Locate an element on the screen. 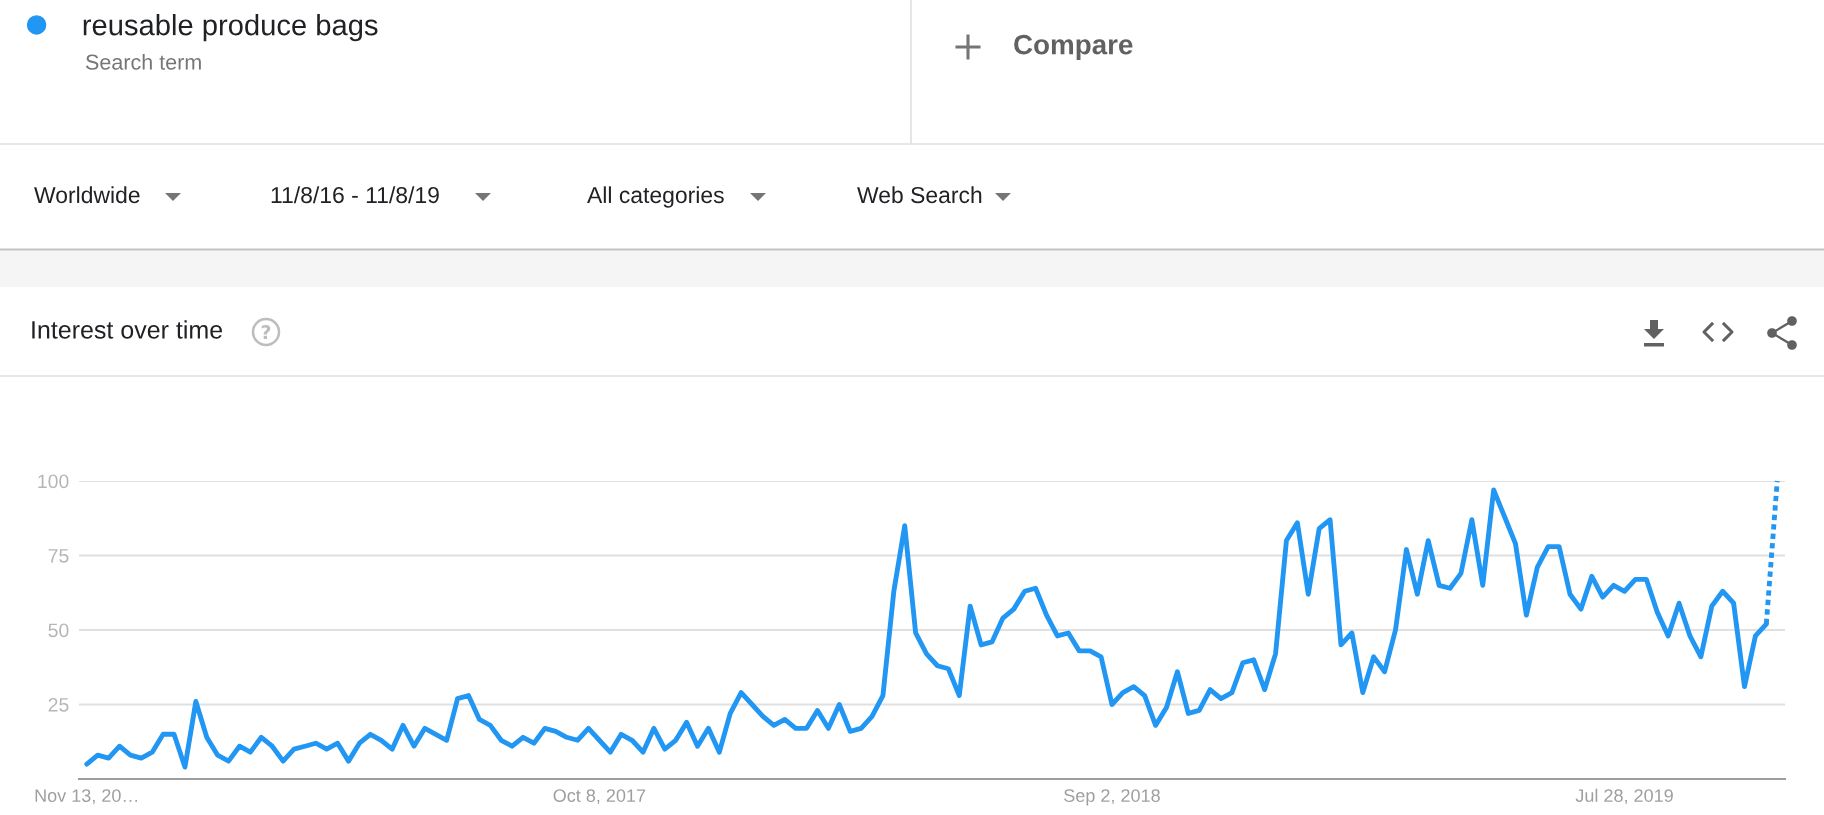 Image resolution: width=1824 pixels, height=815 pixels. text: 11/8/16 - 11/8/19 is located at coordinates (355, 195).